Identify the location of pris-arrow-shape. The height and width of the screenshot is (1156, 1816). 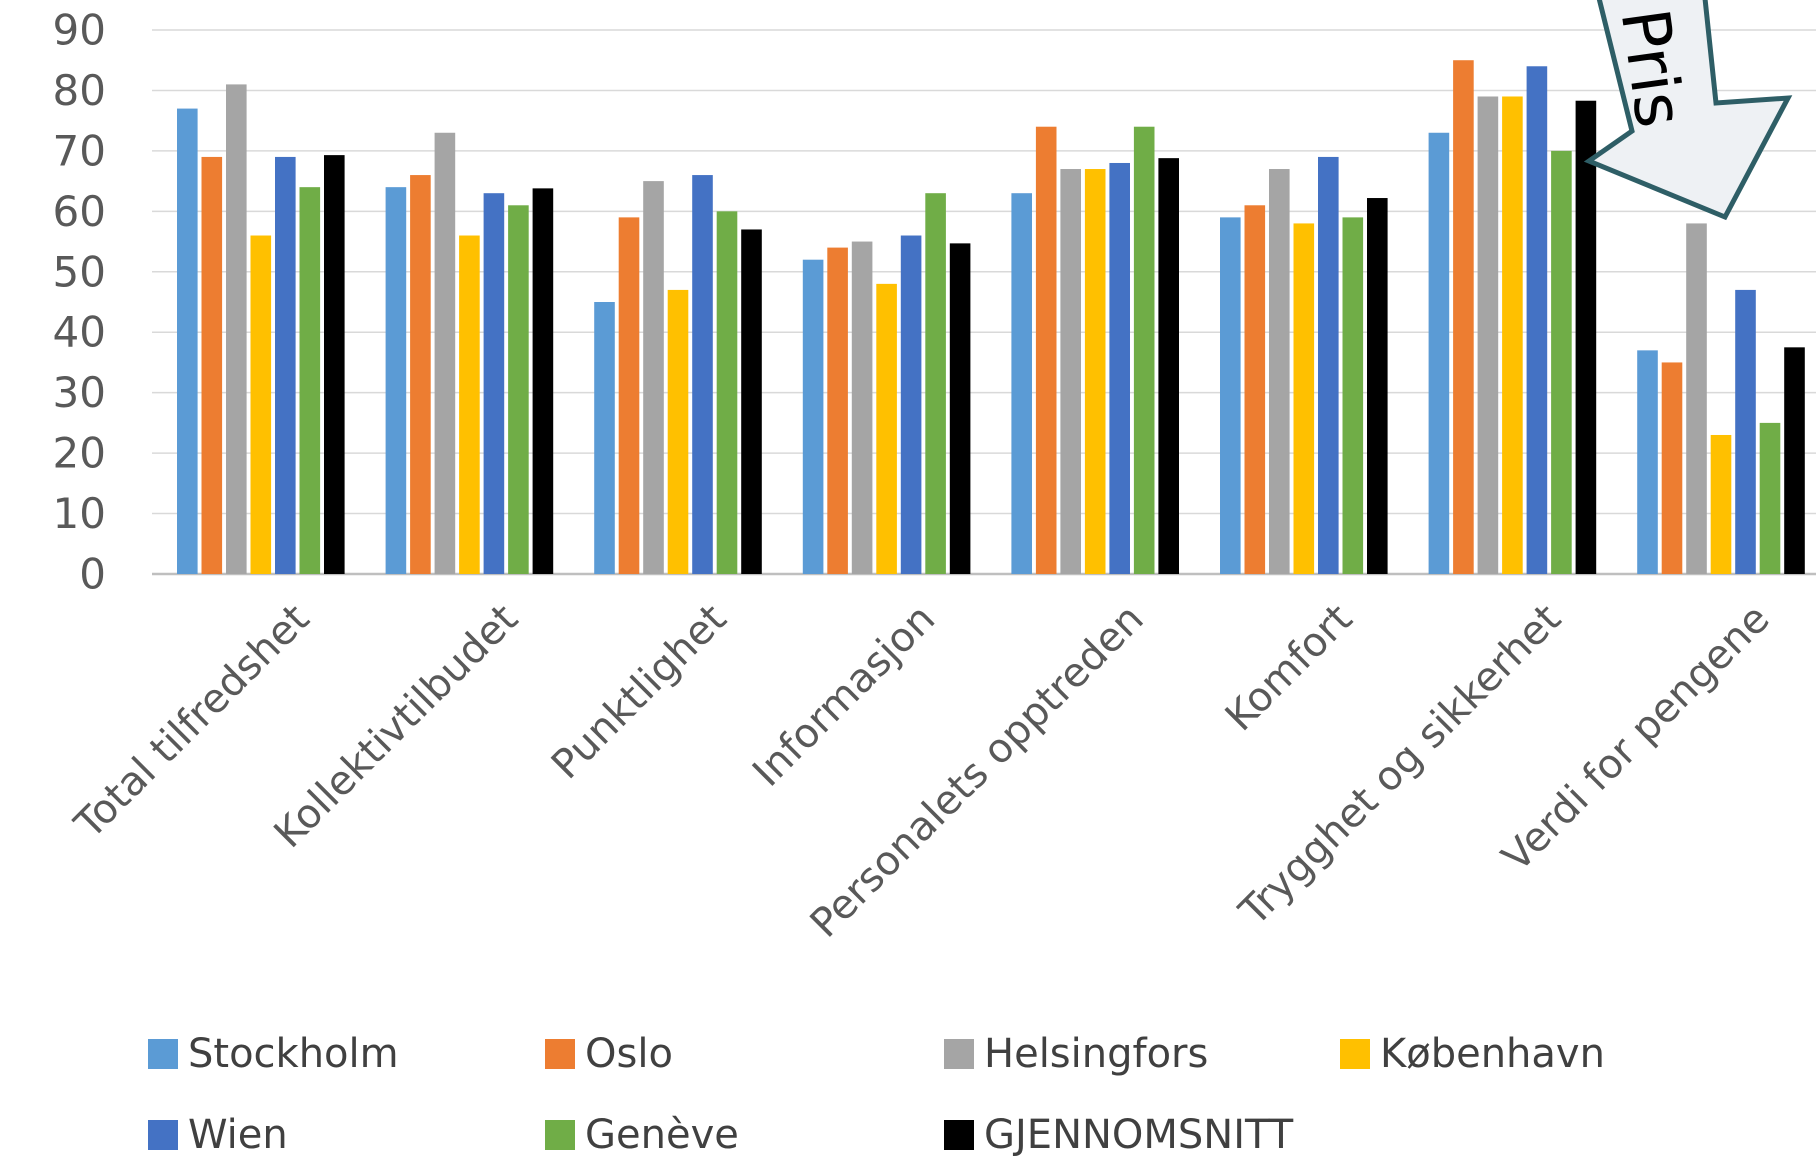
(1688, 110).